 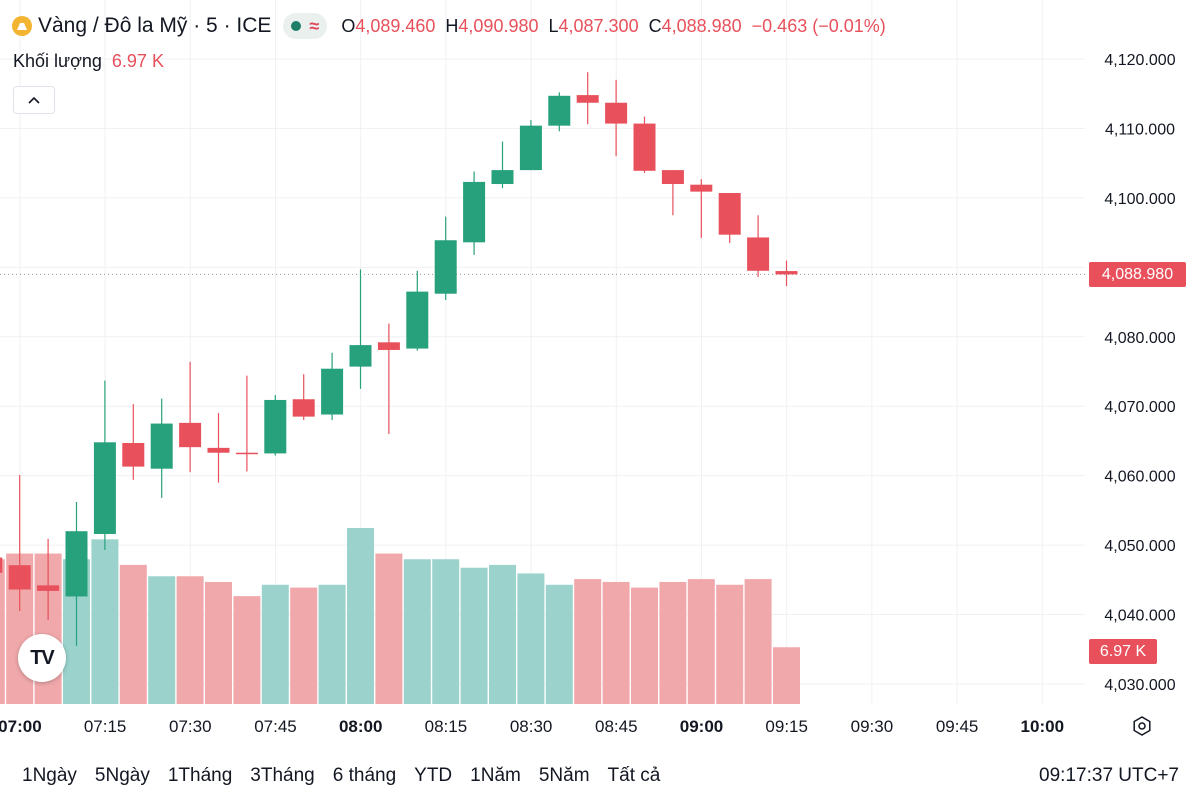 I want to click on volume-legend: Khối lượng 6.97 K, so click(x=88, y=61).